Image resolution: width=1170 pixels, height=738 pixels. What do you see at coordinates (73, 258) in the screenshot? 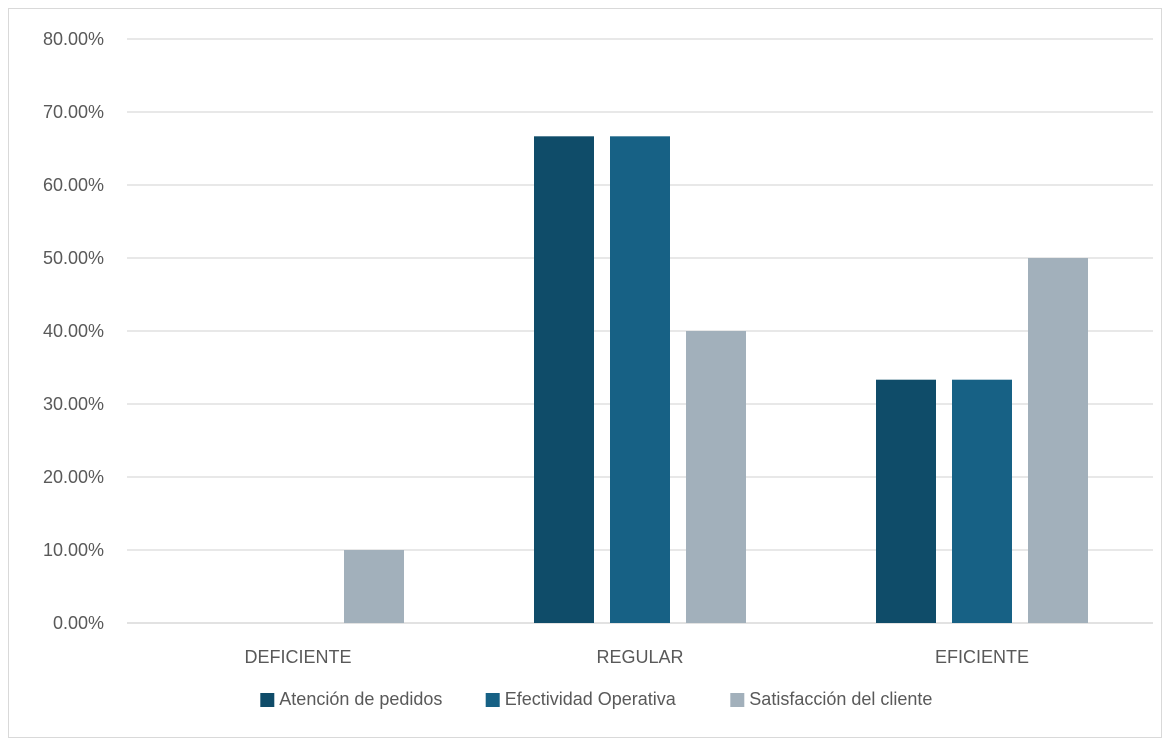
I see `y-tick-label: 50.00%` at bounding box center [73, 258].